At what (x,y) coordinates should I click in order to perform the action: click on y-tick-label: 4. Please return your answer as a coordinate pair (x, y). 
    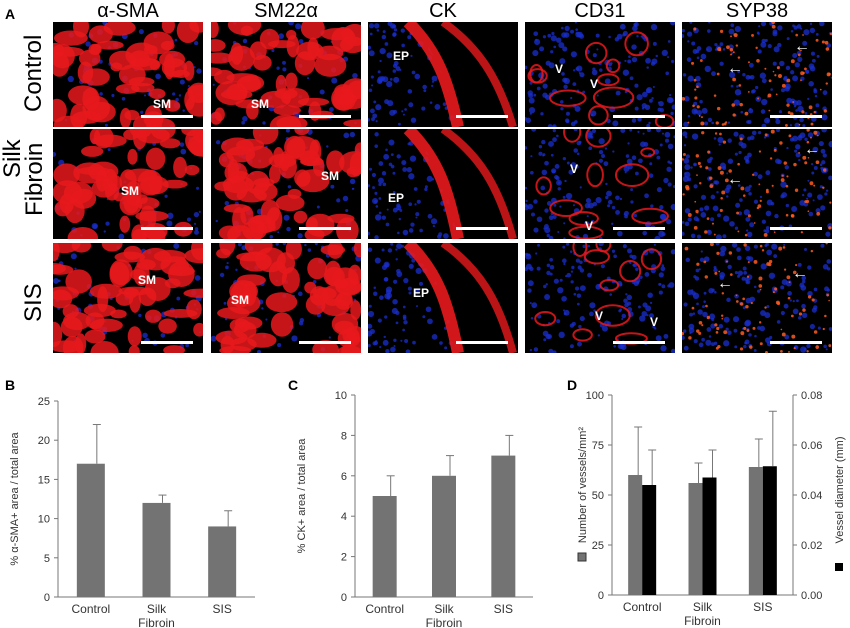
    Looking at the image, I should click on (344, 517).